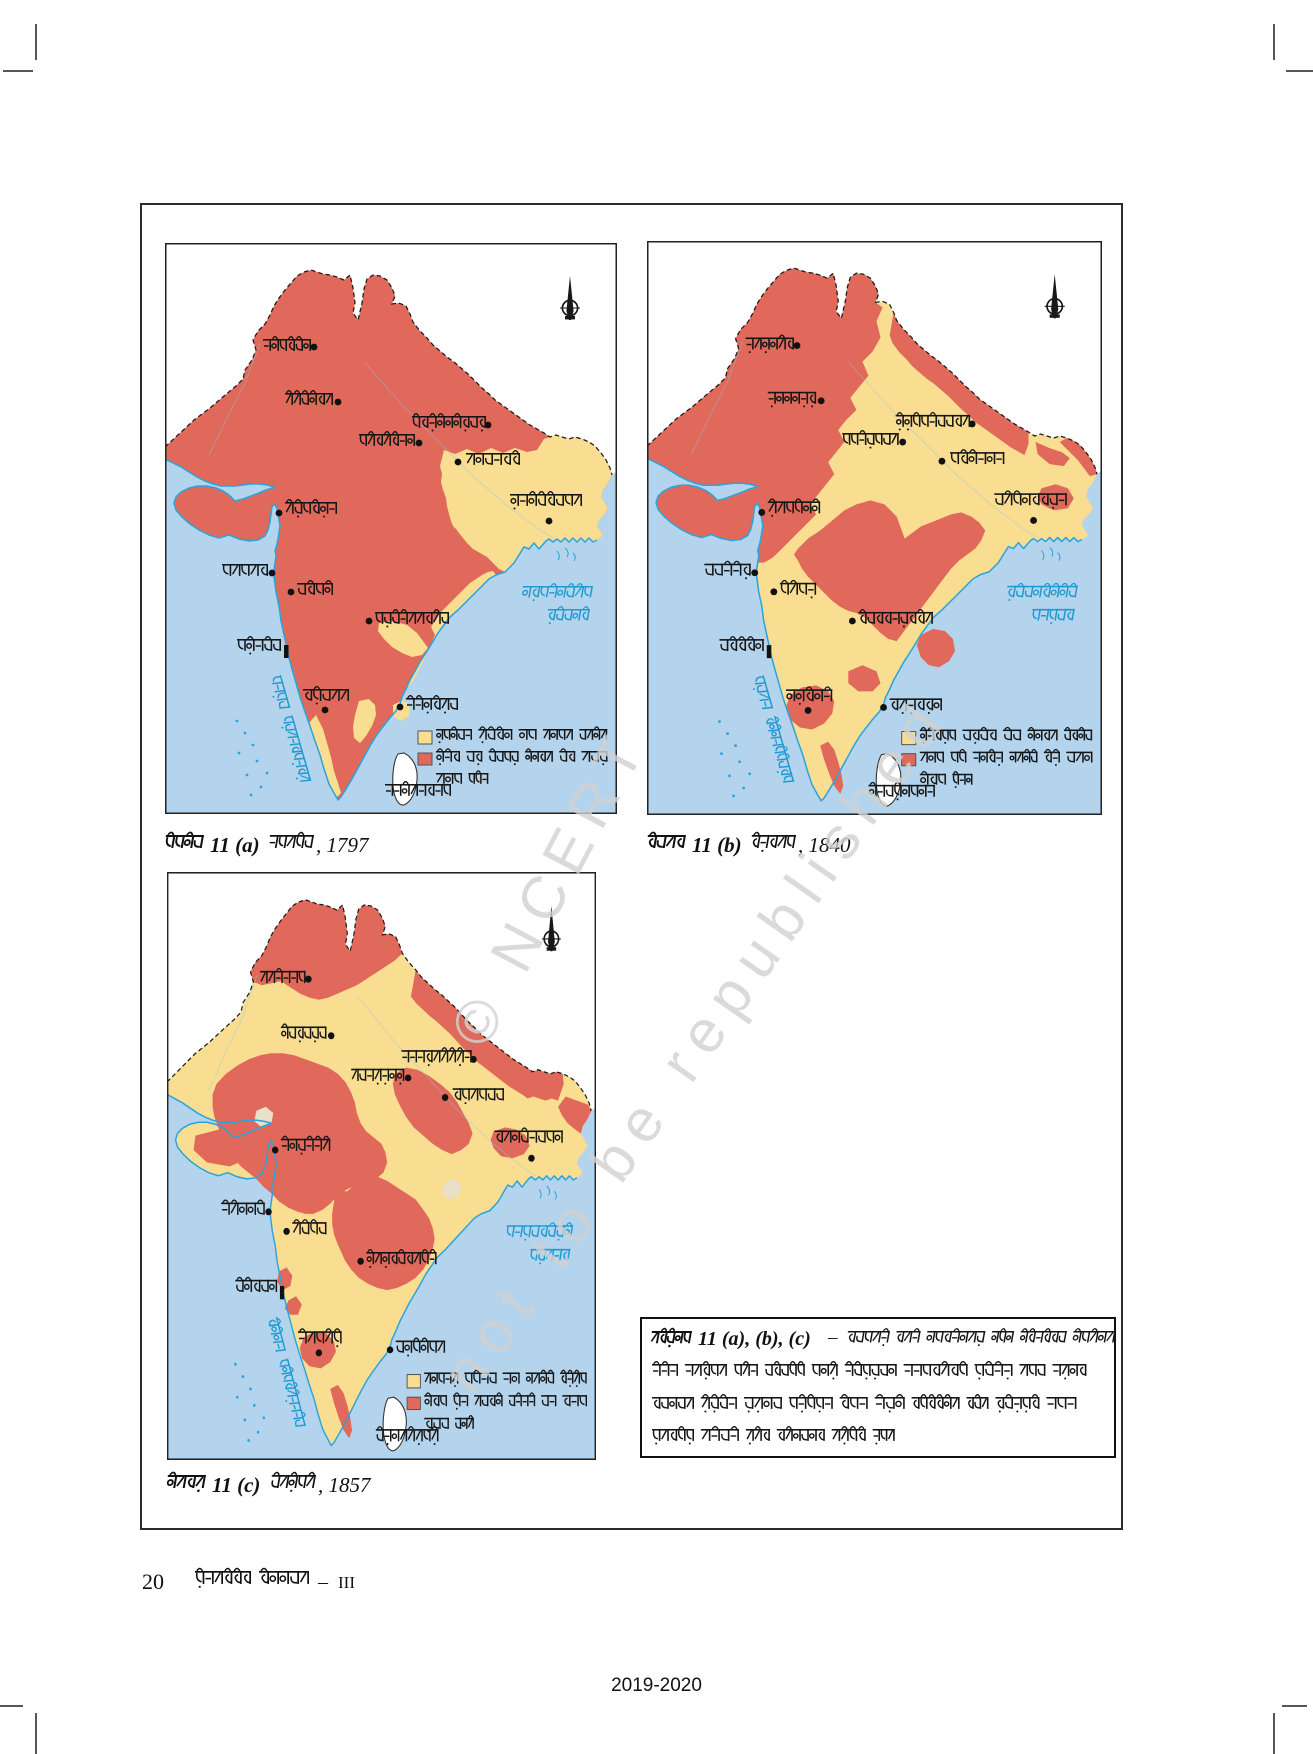 The image size is (1313, 1754). I want to click on svg-text: 11 (a), so click(235, 845).